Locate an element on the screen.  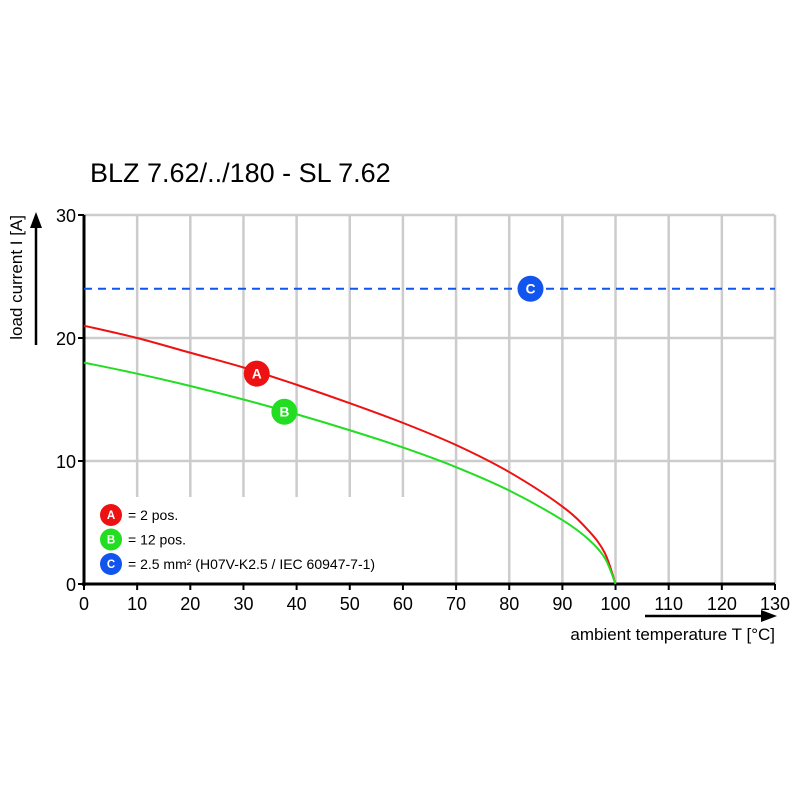
legend-marker-a-letter: A is located at coordinates (111, 516).